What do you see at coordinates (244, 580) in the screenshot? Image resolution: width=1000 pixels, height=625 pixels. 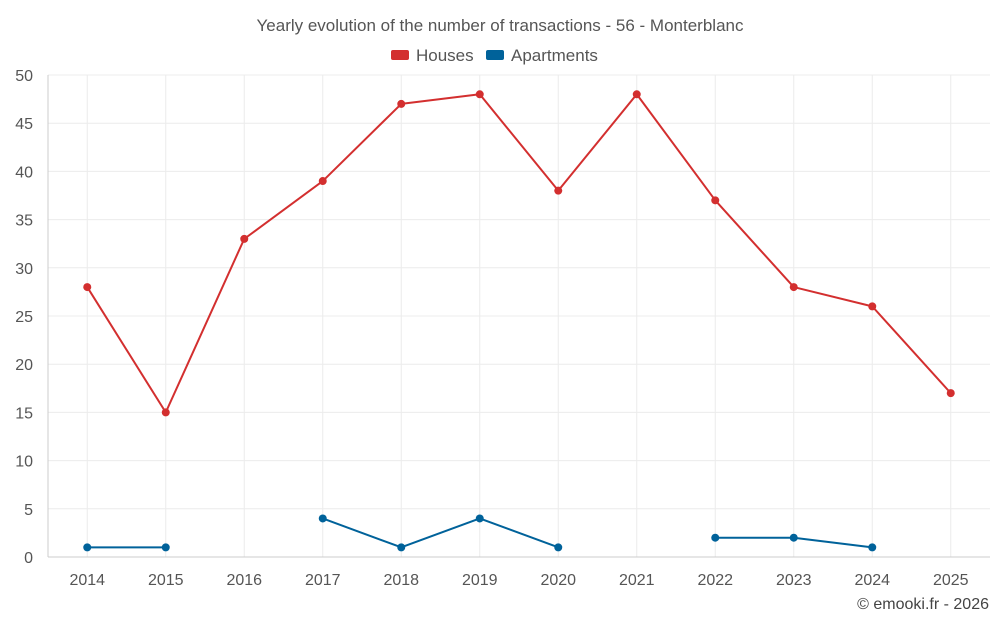 I see `x-tick-label: 2016` at bounding box center [244, 580].